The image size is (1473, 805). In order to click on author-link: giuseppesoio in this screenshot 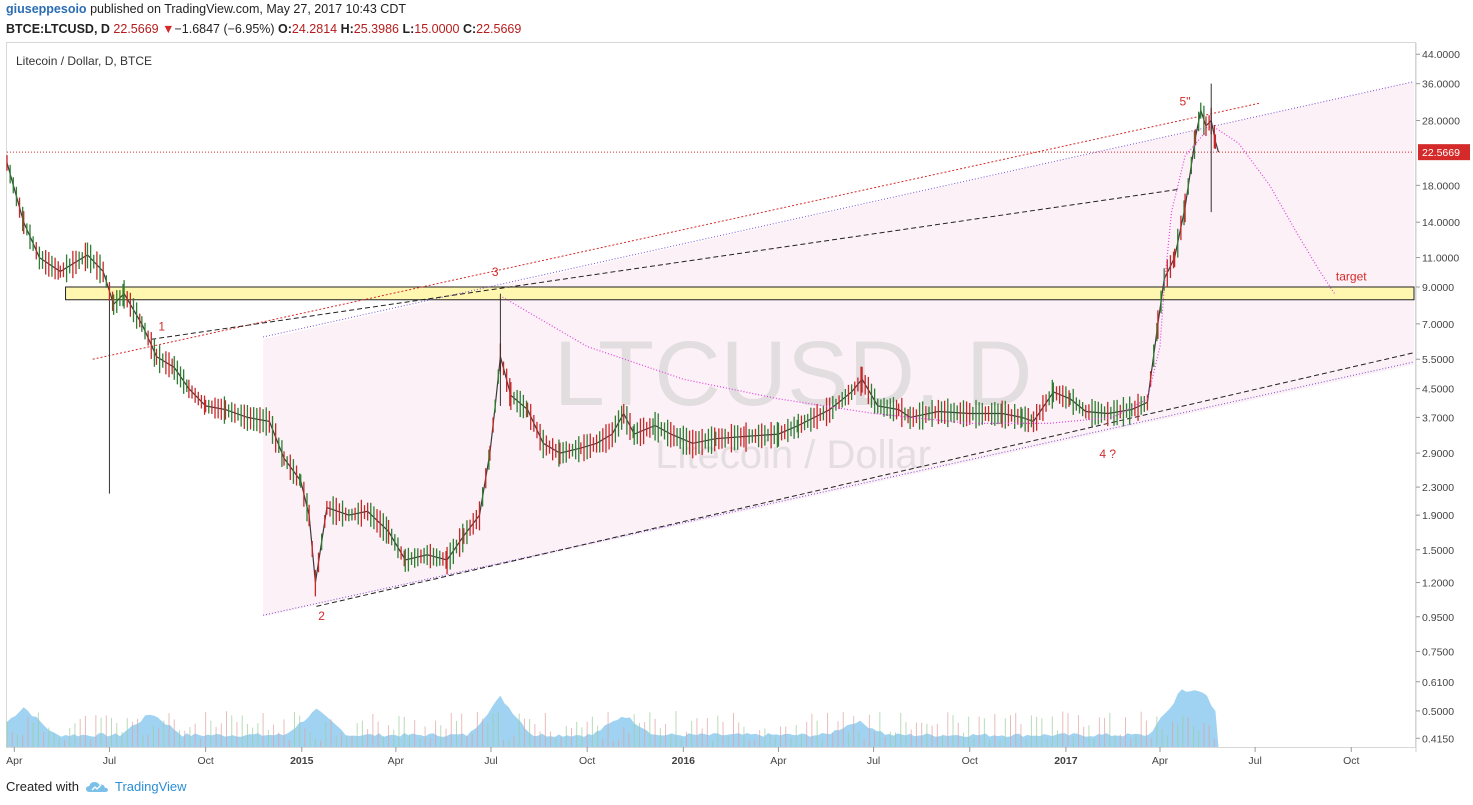, I will do `click(46, 9)`.